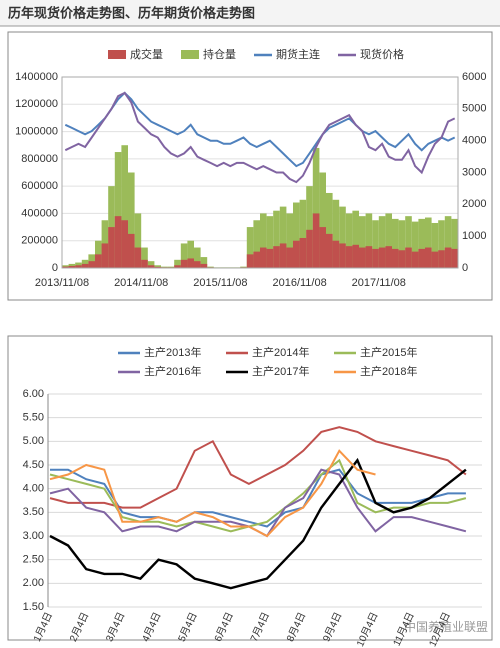  I want to click on y-tick-label: 0, so click(55, 268).